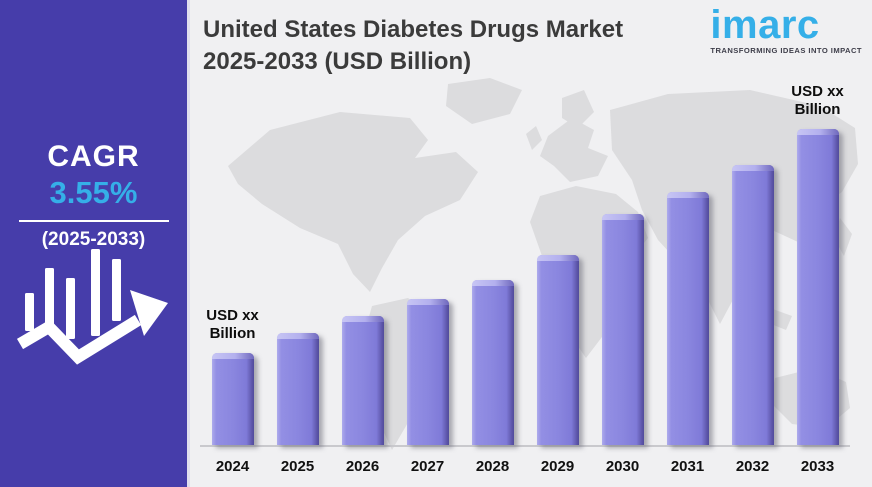 The width and height of the screenshot is (872, 487). What do you see at coordinates (817, 466) in the screenshot?
I see `x-tick-label-2033: 2033` at bounding box center [817, 466].